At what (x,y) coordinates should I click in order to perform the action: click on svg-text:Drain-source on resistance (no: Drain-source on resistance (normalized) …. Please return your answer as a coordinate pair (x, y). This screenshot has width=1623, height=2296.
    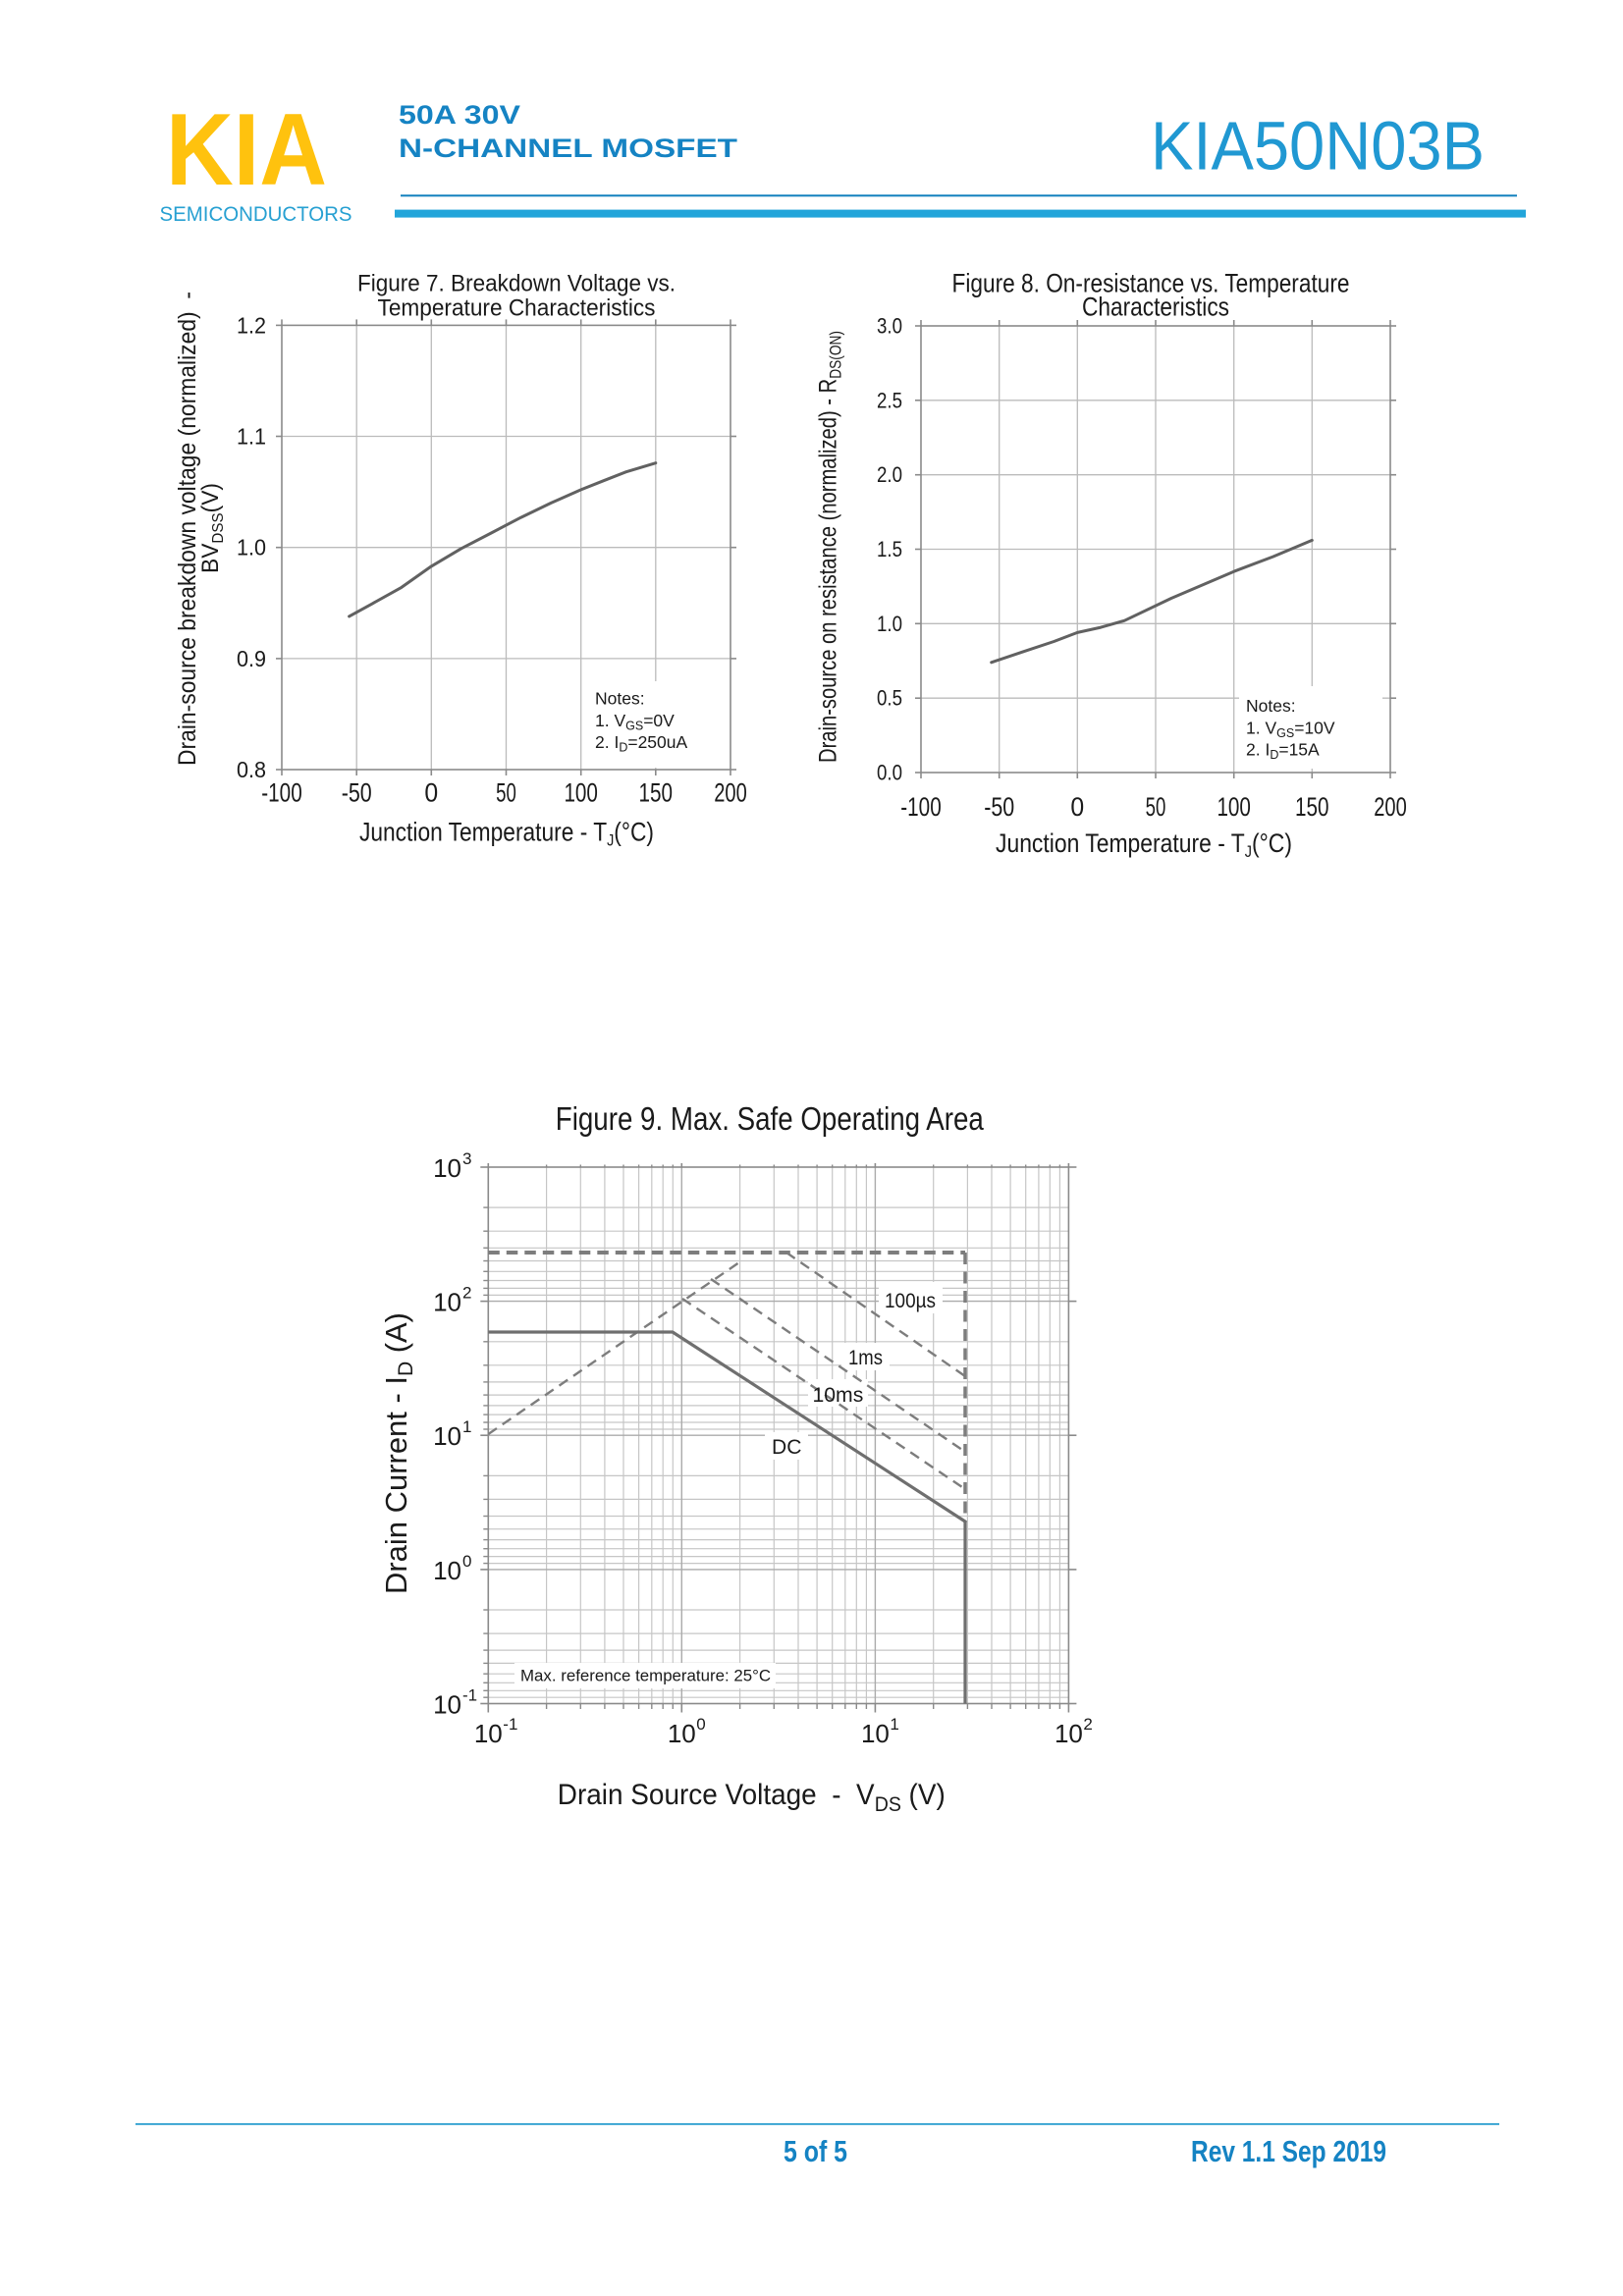
    Looking at the image, I should click on (828, 571).